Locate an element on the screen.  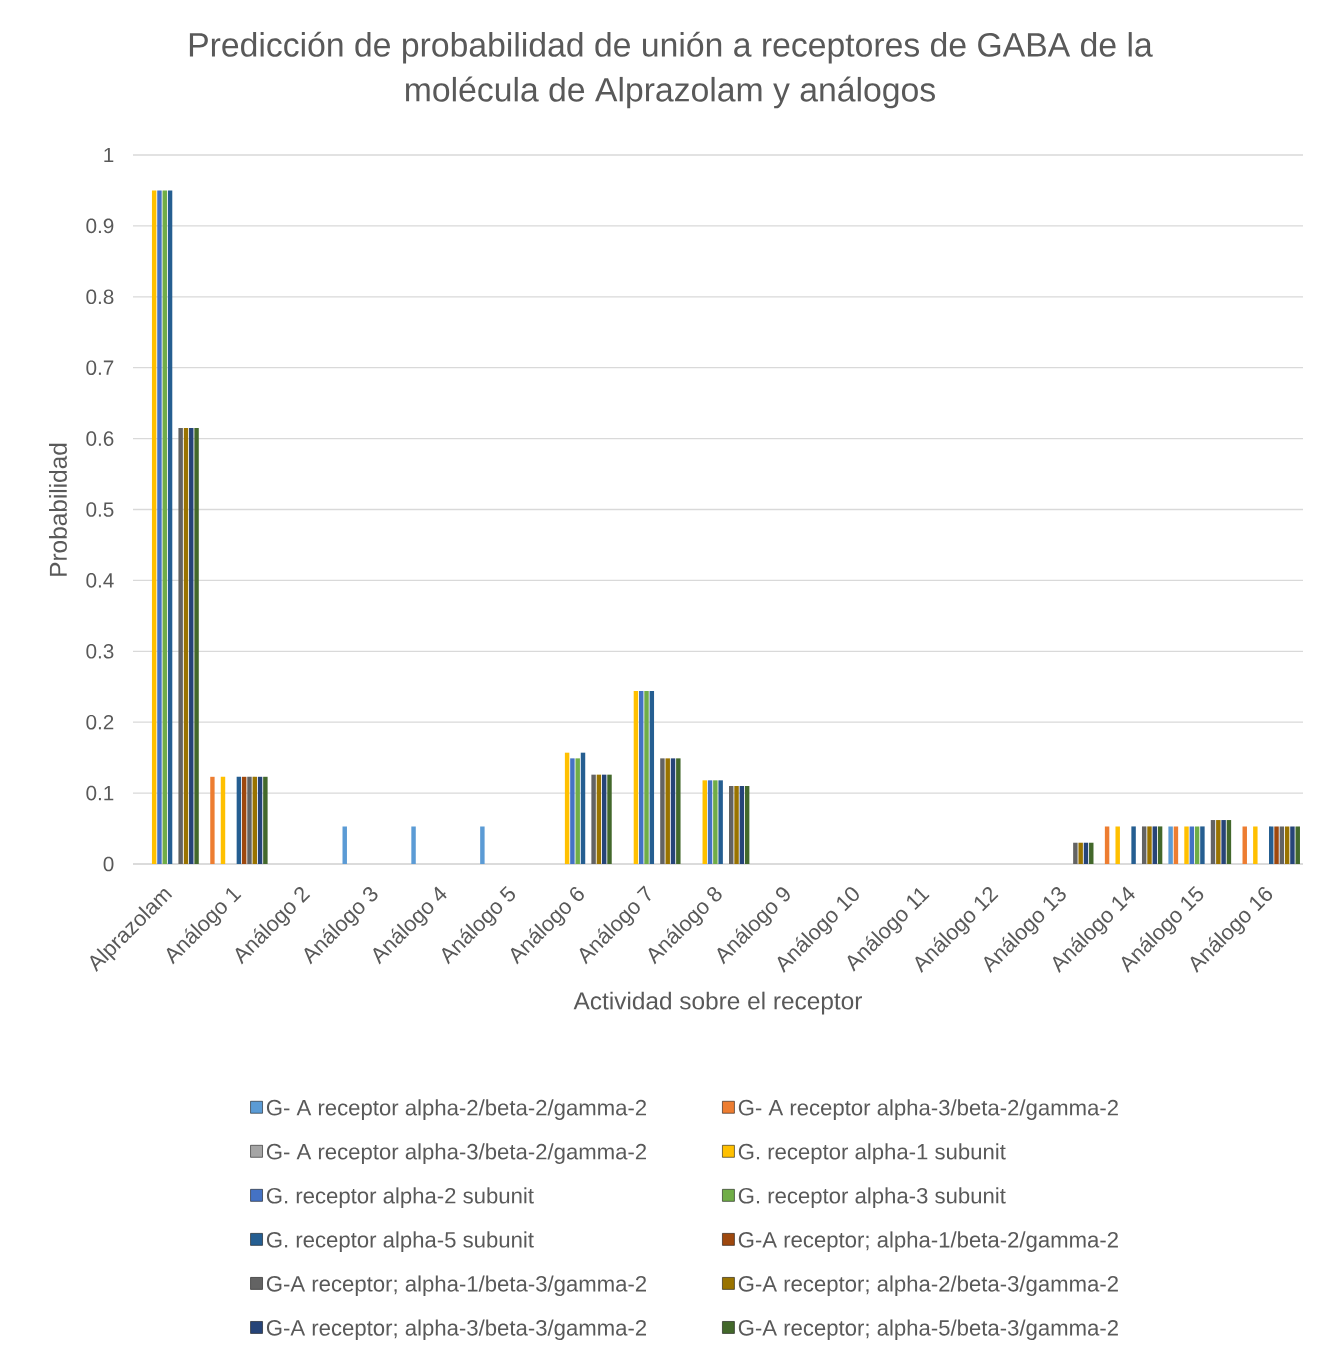
y-tick-label: 0.3 is located at coordinates (100, 651).